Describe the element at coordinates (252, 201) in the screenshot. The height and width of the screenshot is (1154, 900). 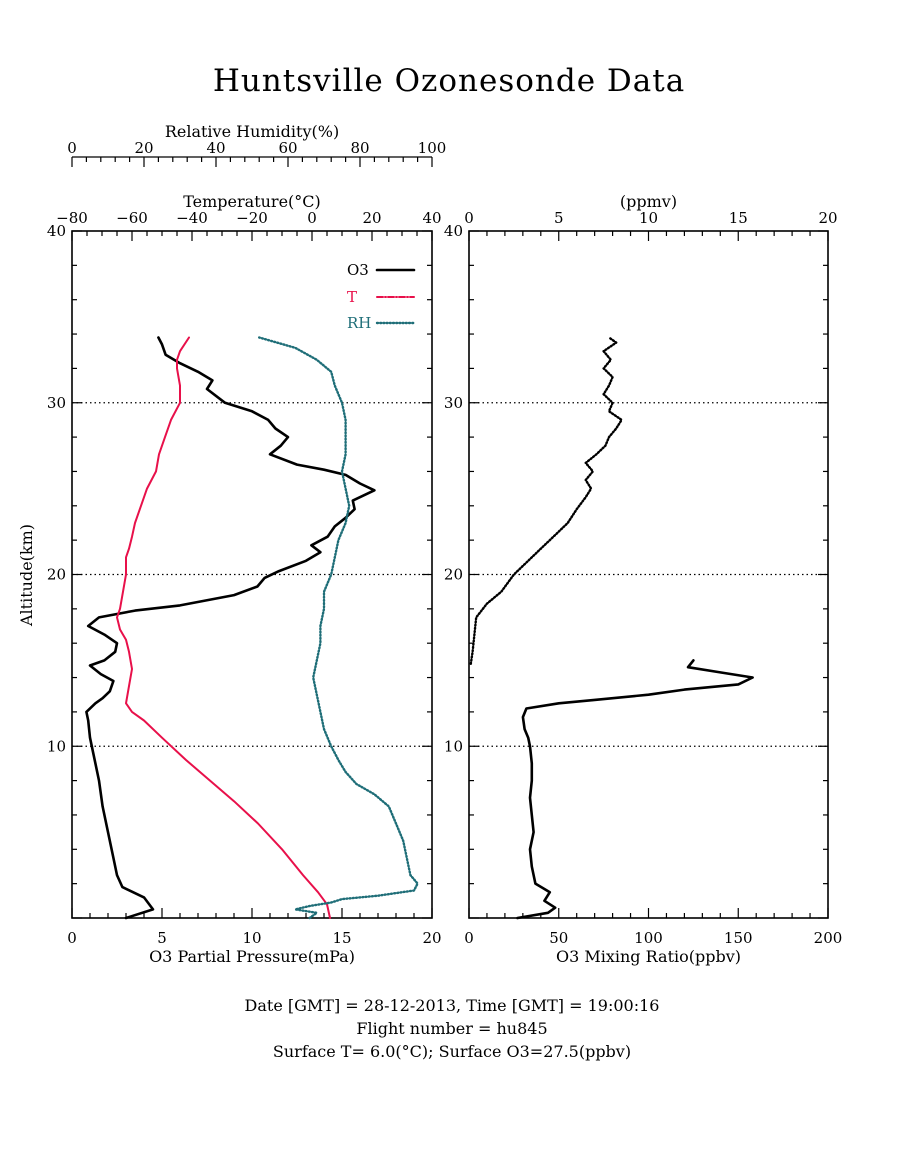
I see `temperature-axis-label: Temperature(°C)` at that location.